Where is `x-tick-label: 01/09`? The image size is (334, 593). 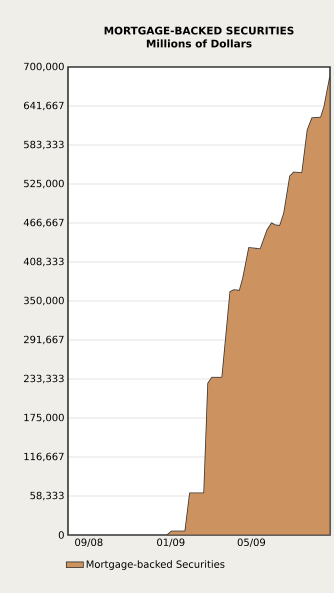 x-tick-label: 01/09 is located at coordinates (170, 542).